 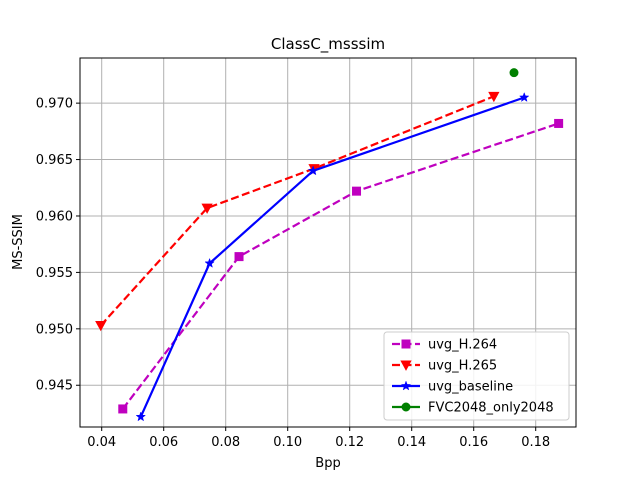 I want to click on y-axis-label: MS-SSIM, so click(x=18, y=242).